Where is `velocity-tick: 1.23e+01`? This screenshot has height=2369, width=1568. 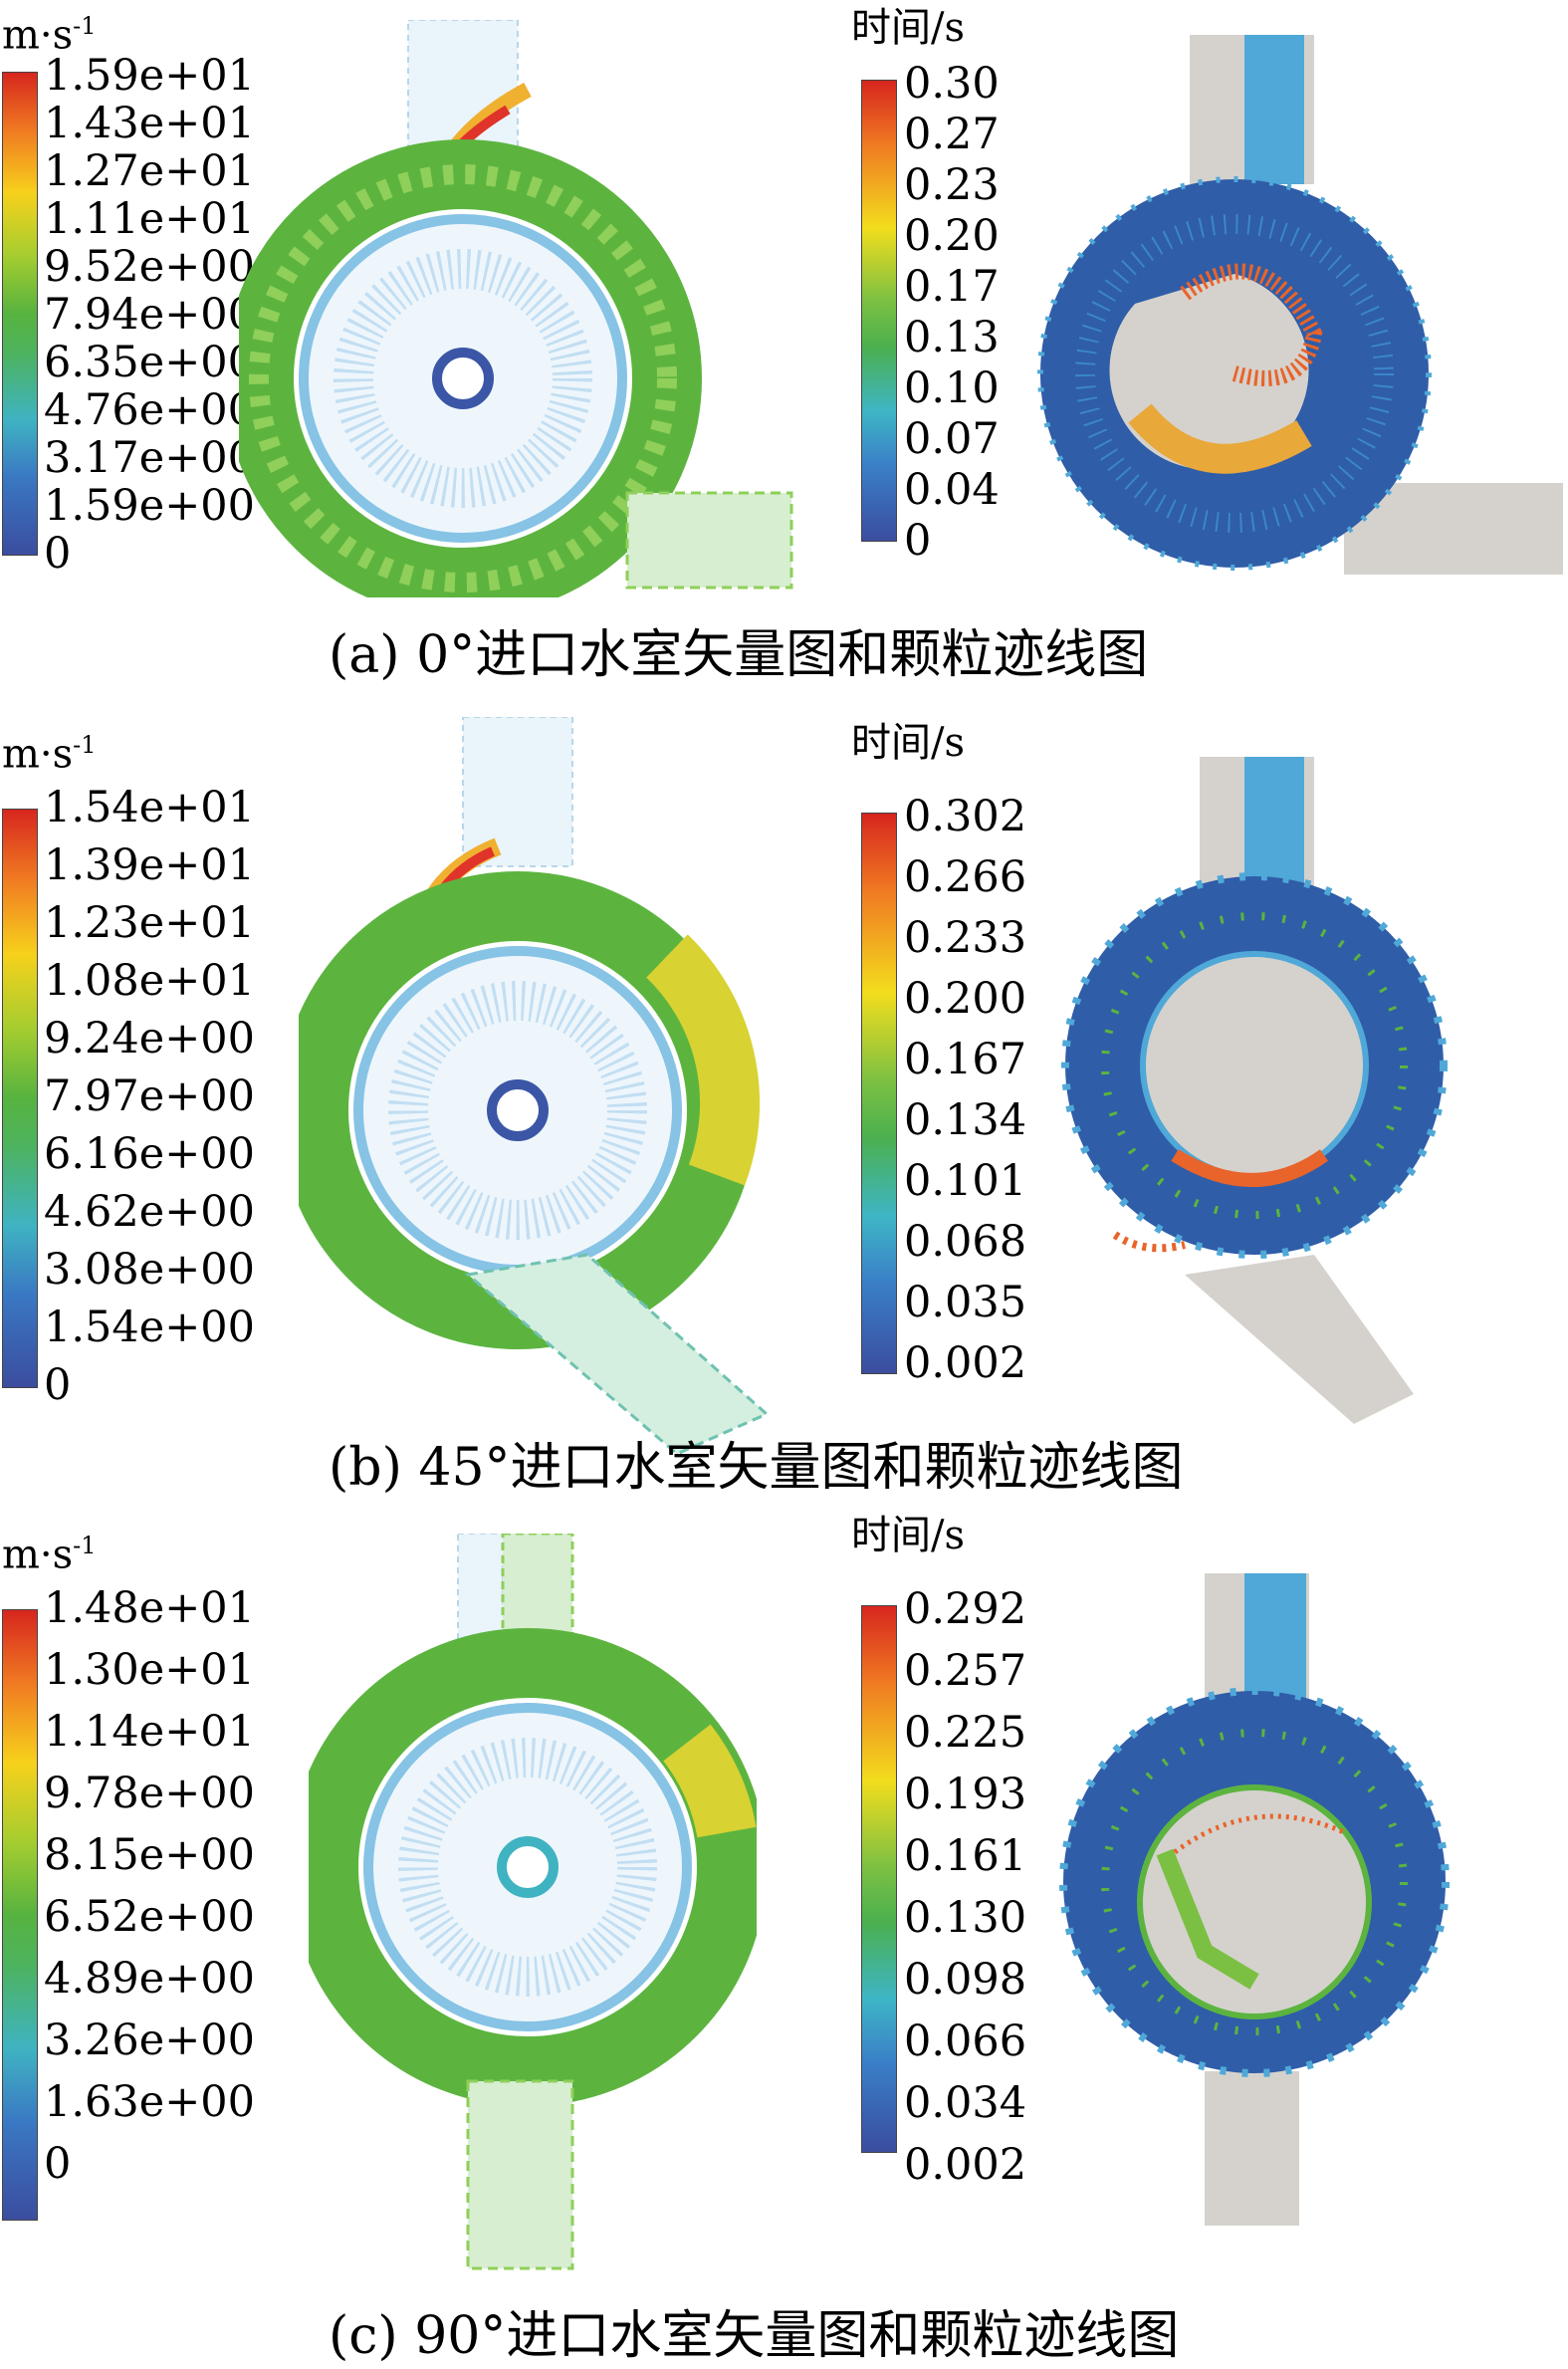
velocity-tick: 1.23e+01 is located at coordinates (149, 923).